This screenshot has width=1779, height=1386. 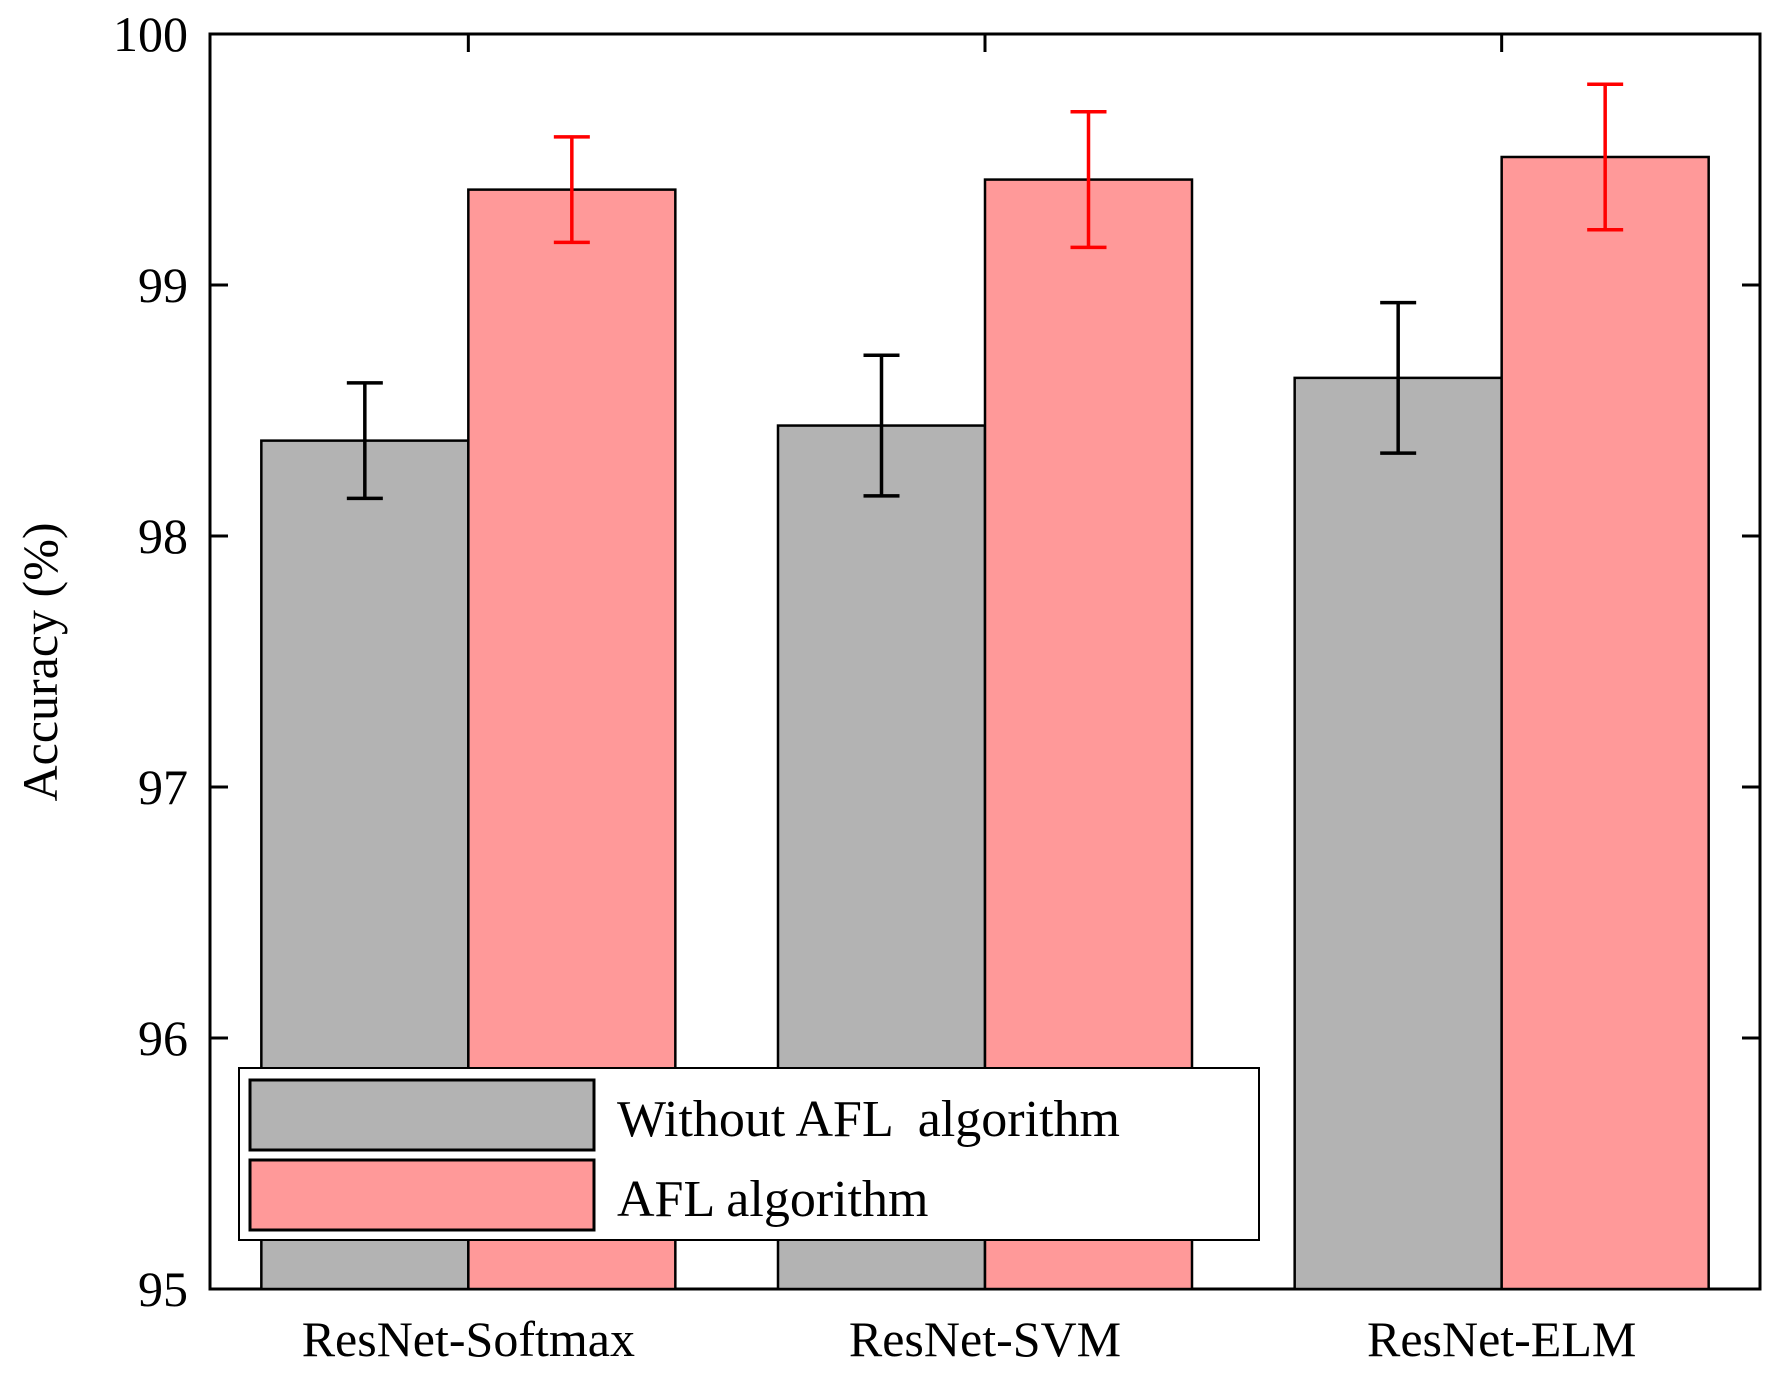 I want to click on y-axis-title: Accuracy (%), so click(x=40, y=662).